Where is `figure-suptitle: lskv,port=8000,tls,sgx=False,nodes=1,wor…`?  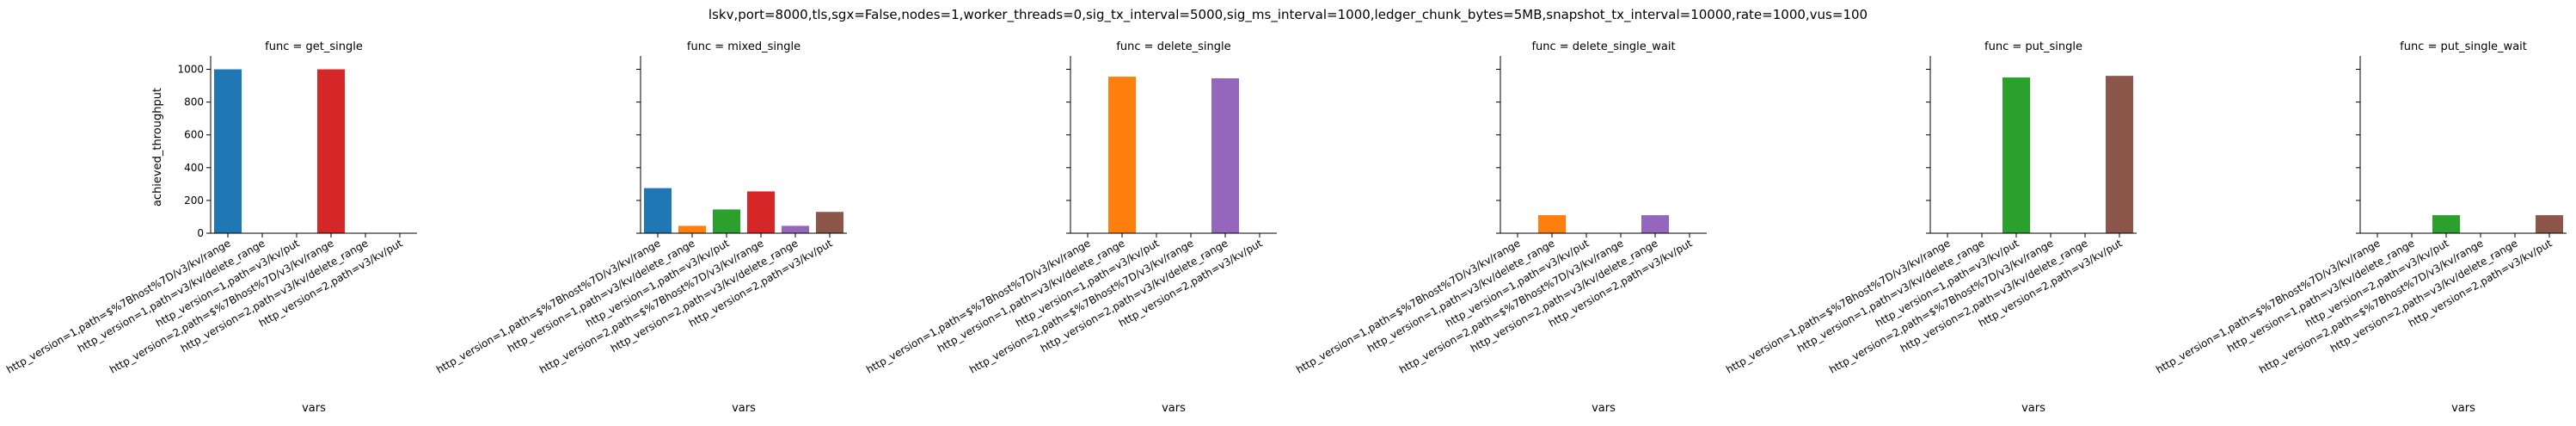
figure-suptitle: lskv,port=8000,tls,sgx=False,nodes=1,wor… is located at coordinates (1288, 14).